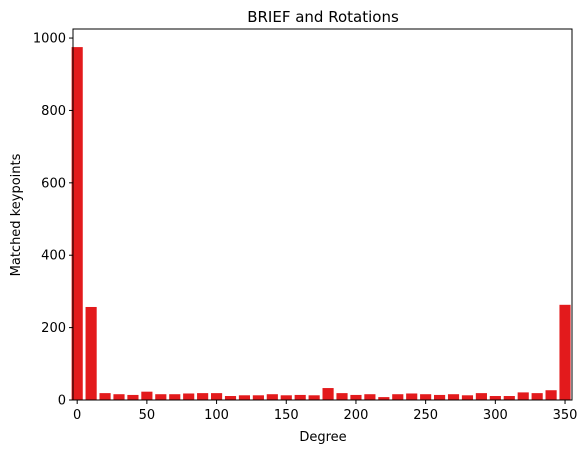 The width and height of the screenshot is (587, 453). I want to click on x-tick-label: 0, so click(77, 415).